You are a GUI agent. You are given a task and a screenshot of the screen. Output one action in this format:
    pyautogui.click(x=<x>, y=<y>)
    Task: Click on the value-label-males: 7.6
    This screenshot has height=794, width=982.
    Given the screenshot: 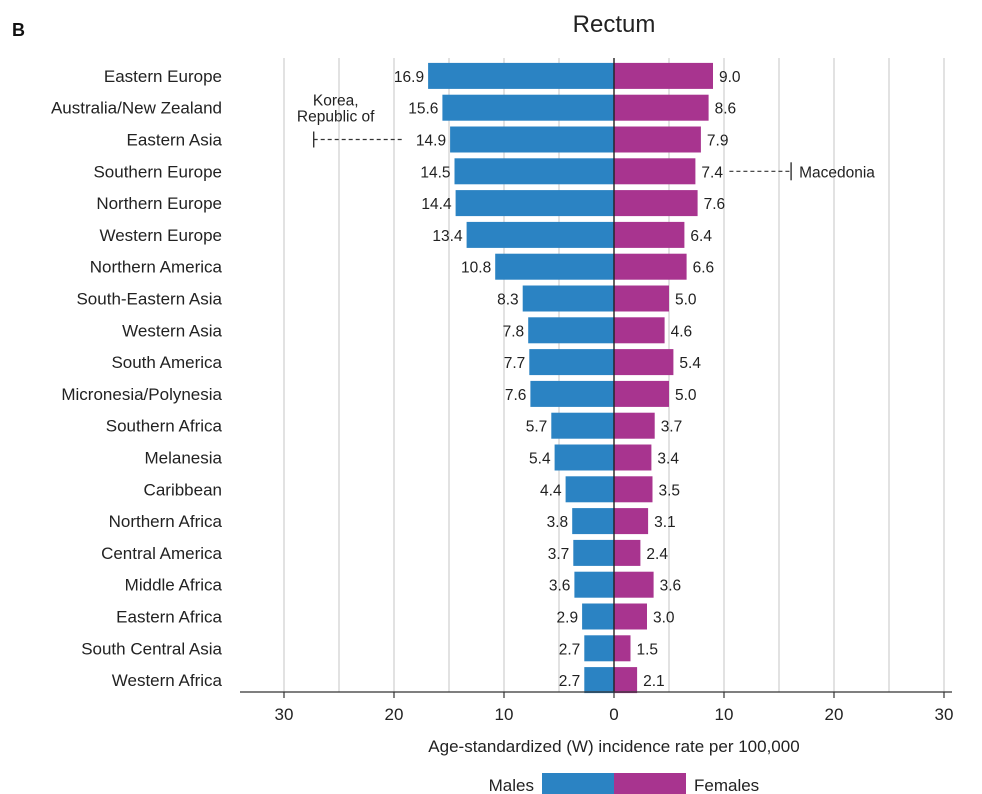 What is the action you would take?
    pyautogui.click(x=516, y=395)
    